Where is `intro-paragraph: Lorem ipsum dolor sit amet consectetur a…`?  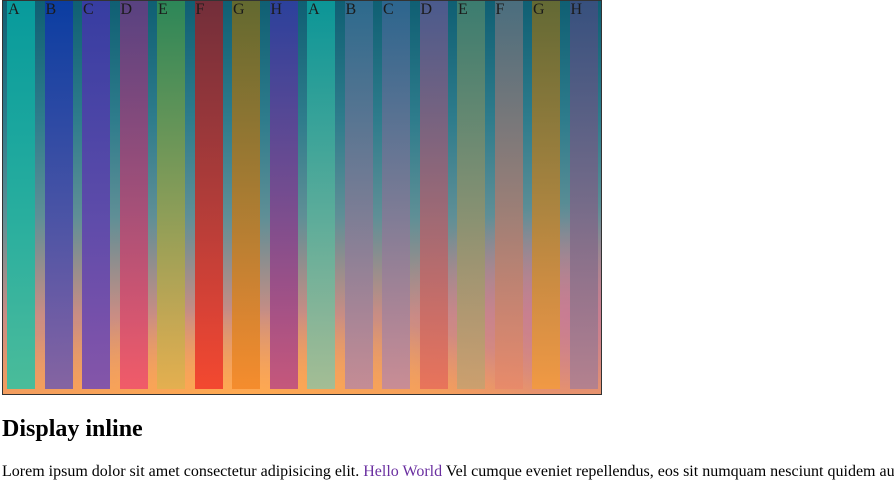
intro-paragraph: Lorem ipsum dolor sit amet consectetur a… is located at coordinates (448, 472).